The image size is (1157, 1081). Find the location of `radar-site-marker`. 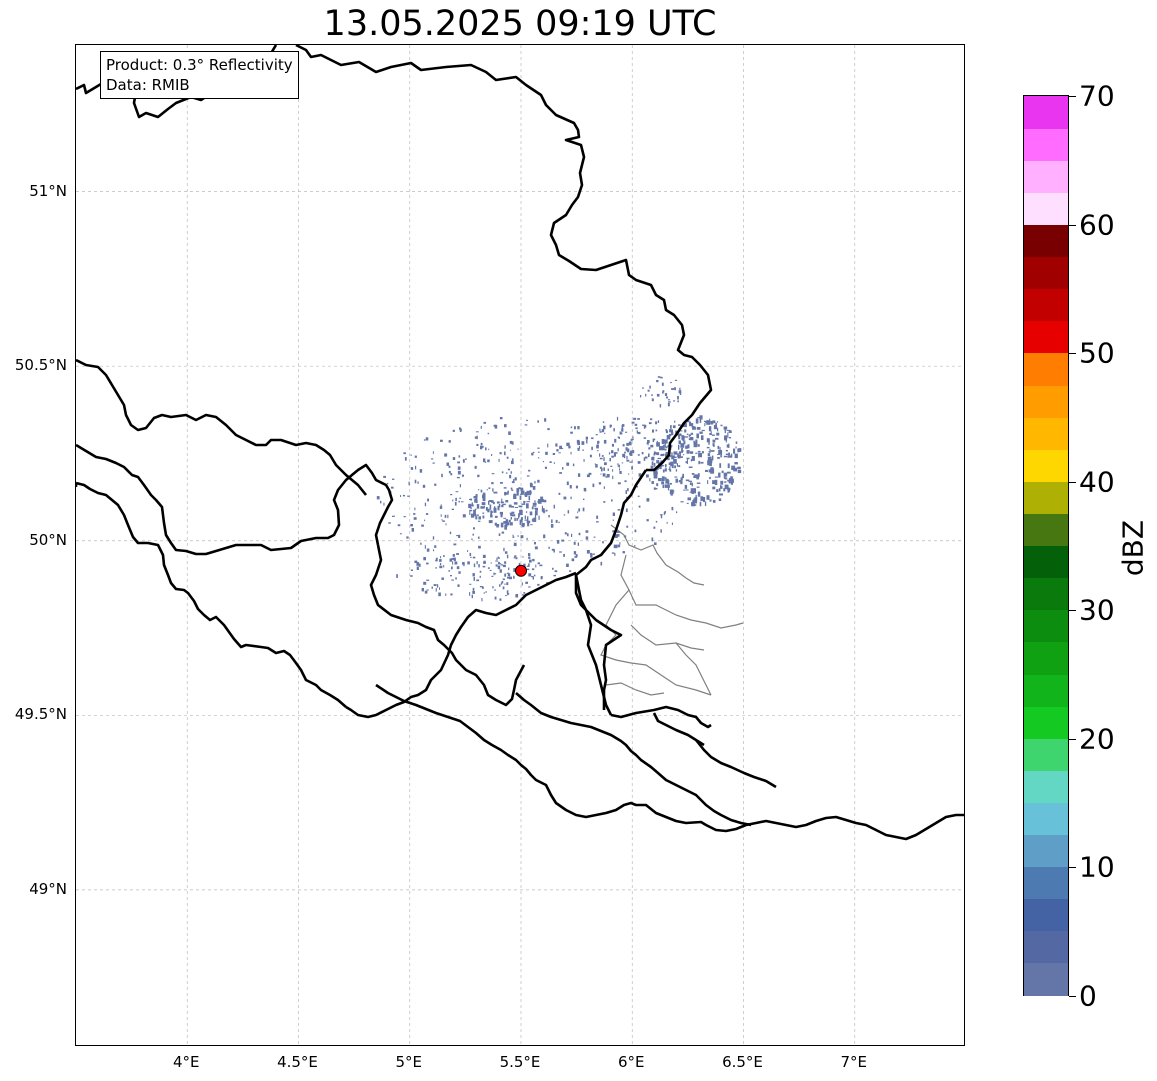

radar-site-marker is located at coordinates (521, 570).